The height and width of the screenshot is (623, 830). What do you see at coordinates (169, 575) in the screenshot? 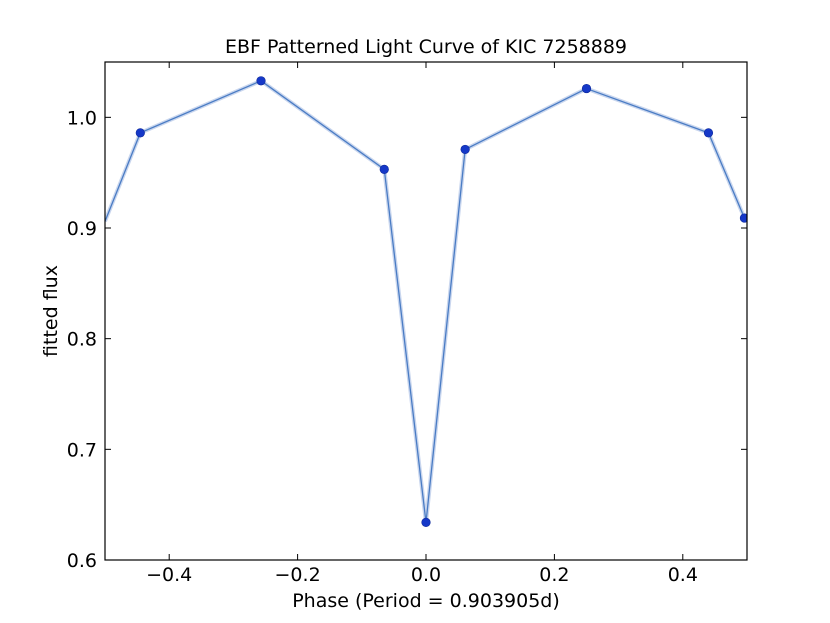
I see `x-tick-label: −0.4` at bounding box center [169, 575].